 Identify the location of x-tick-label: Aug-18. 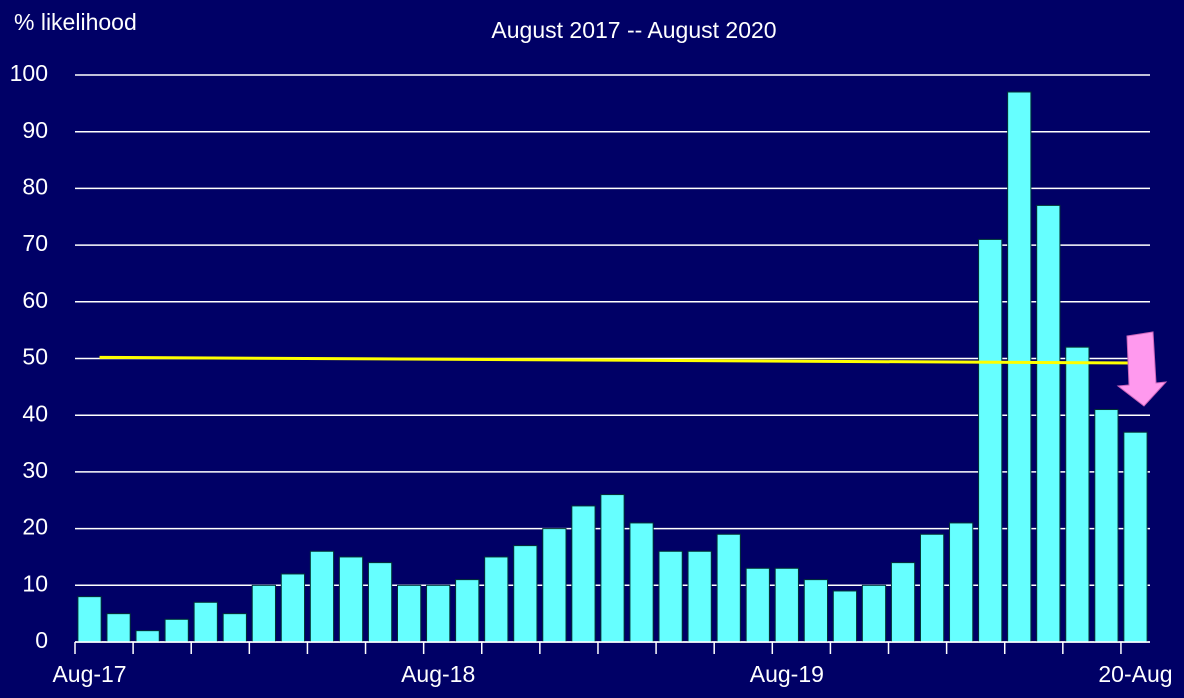
(438, 674).